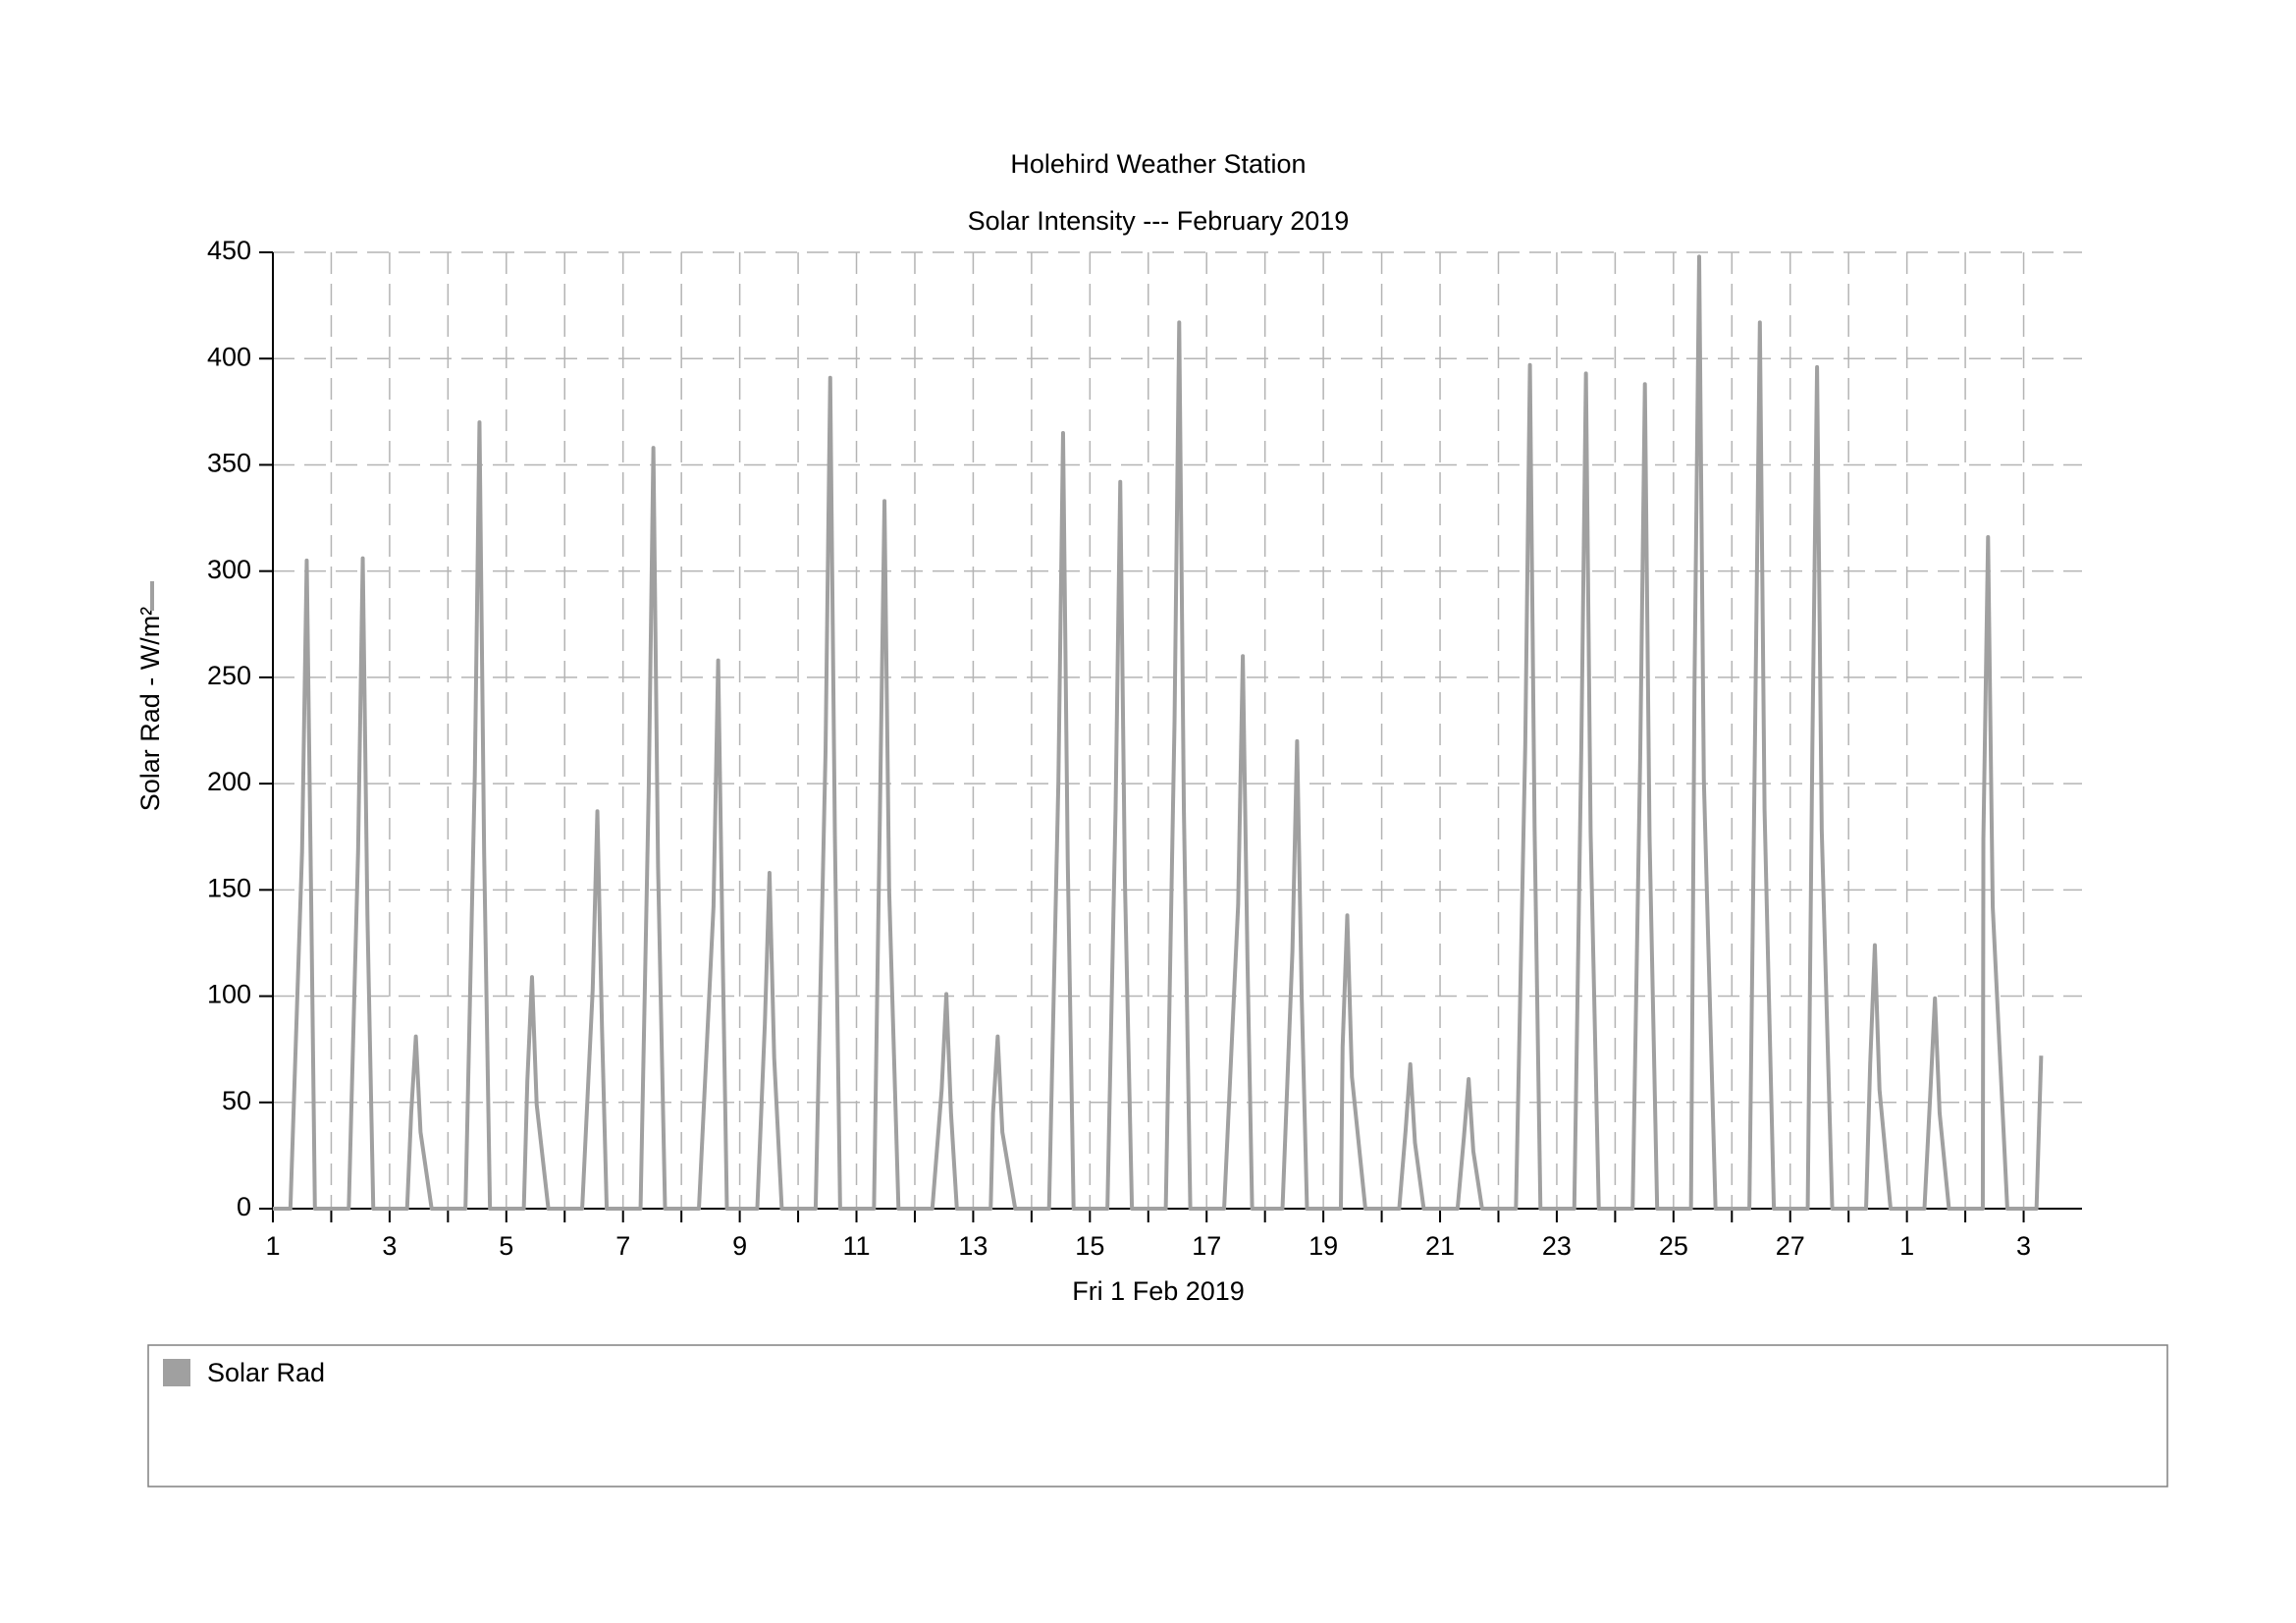 The width and height of the screenshot is (2296, 1623). I want to click on y-tick-label: 200, so click(229, 781).